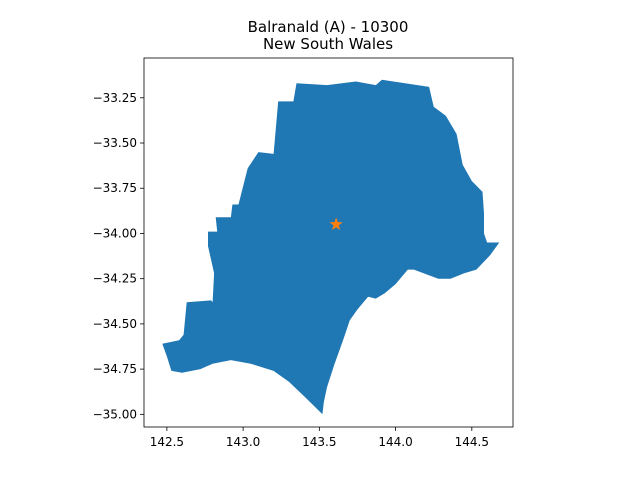 The image size is (640, 480). What do you see at coordinates (243, 442) in the screenshot?
I see `x-tick-label: 143.0` at bounding box center [243, 442].